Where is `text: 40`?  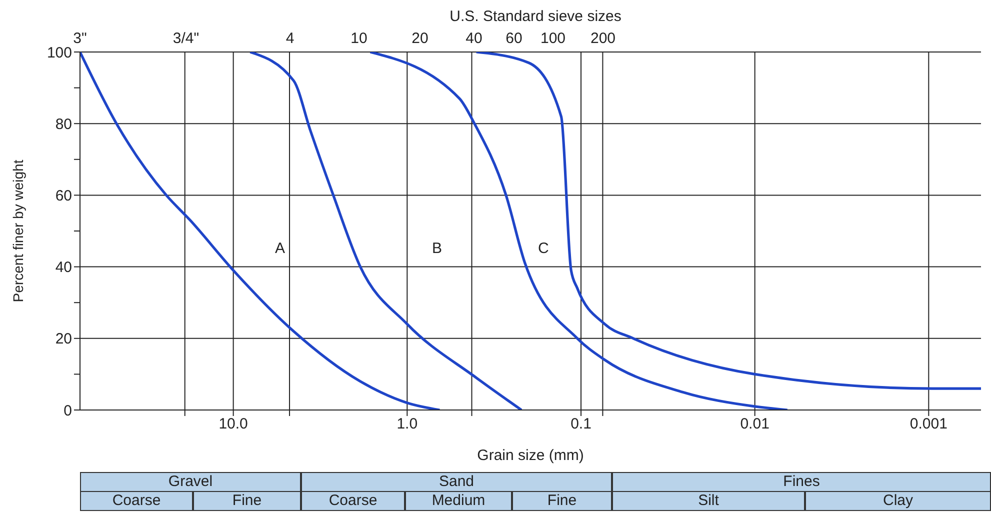
text: 40 is located at coordinates (474, 38).